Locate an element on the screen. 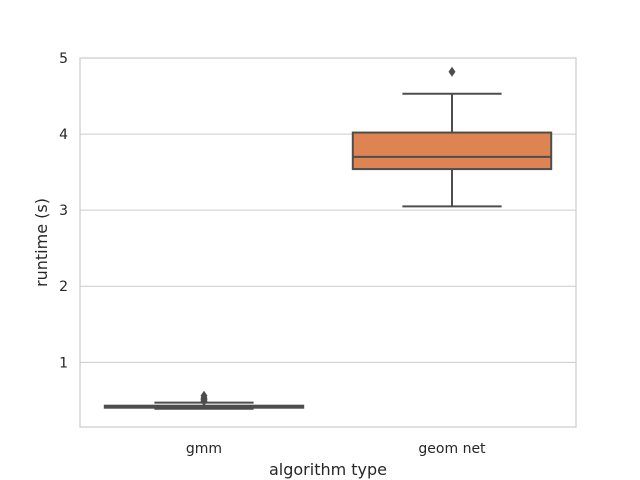 This screenshot has height=480, width=640. x-tick-label: geom net is located at coordinates (452, 449).